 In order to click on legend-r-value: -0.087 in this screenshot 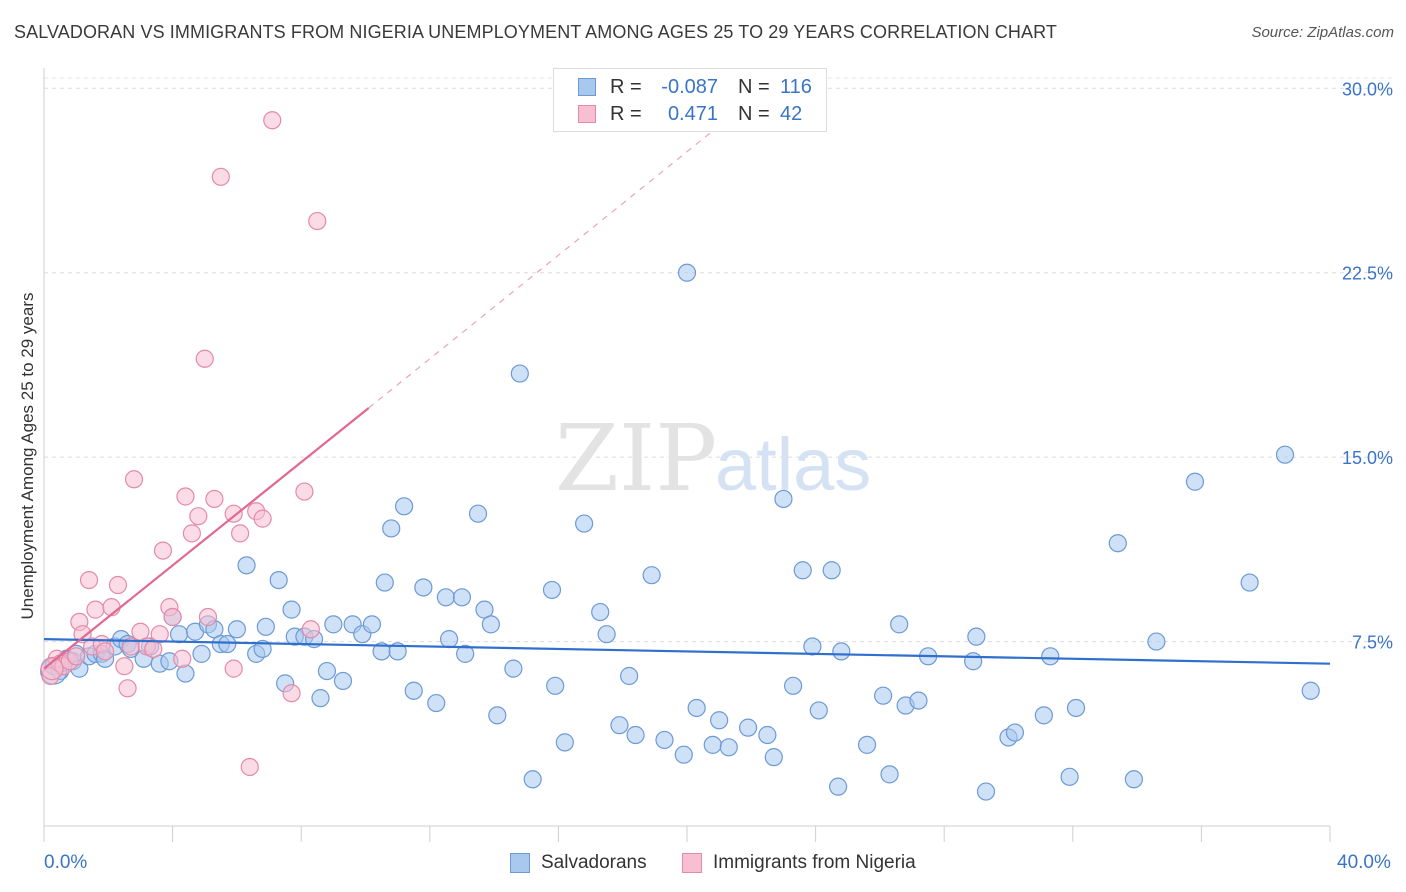, I will do `click(689, 86)`.